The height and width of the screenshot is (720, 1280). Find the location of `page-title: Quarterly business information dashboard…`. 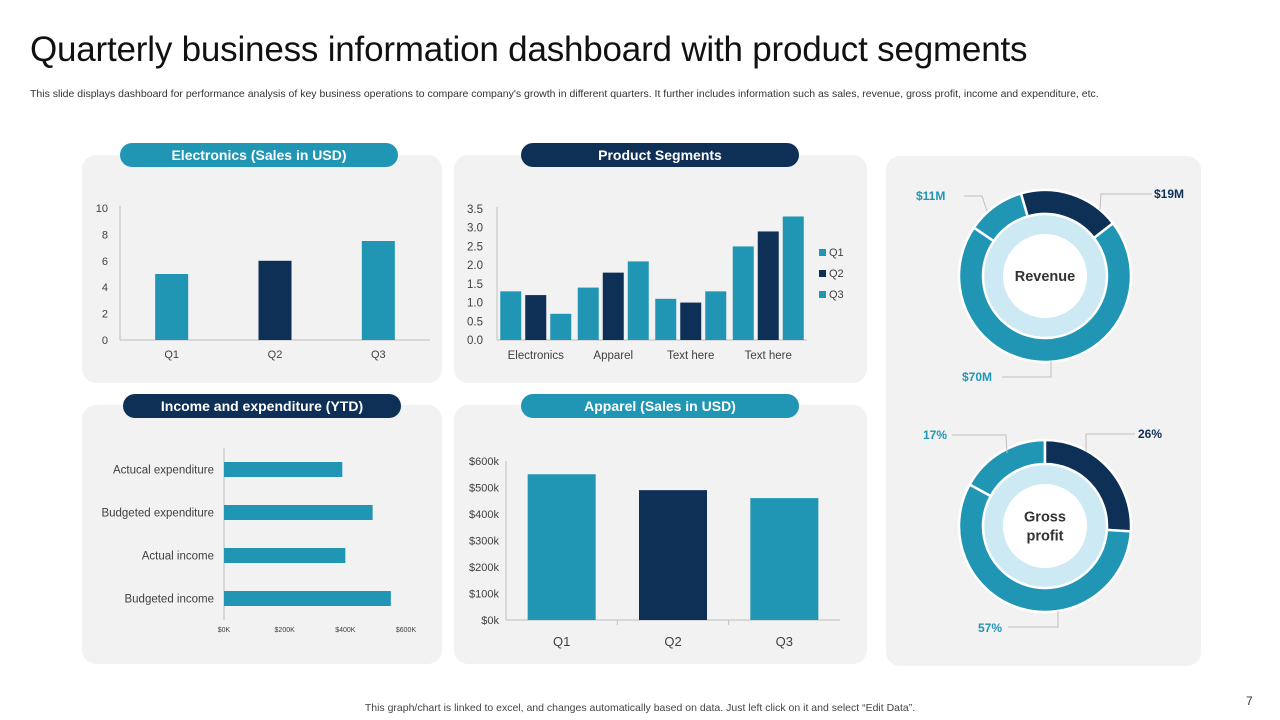

page-title: Quarterly business information dashboard… is located at coordinates (529, 49).